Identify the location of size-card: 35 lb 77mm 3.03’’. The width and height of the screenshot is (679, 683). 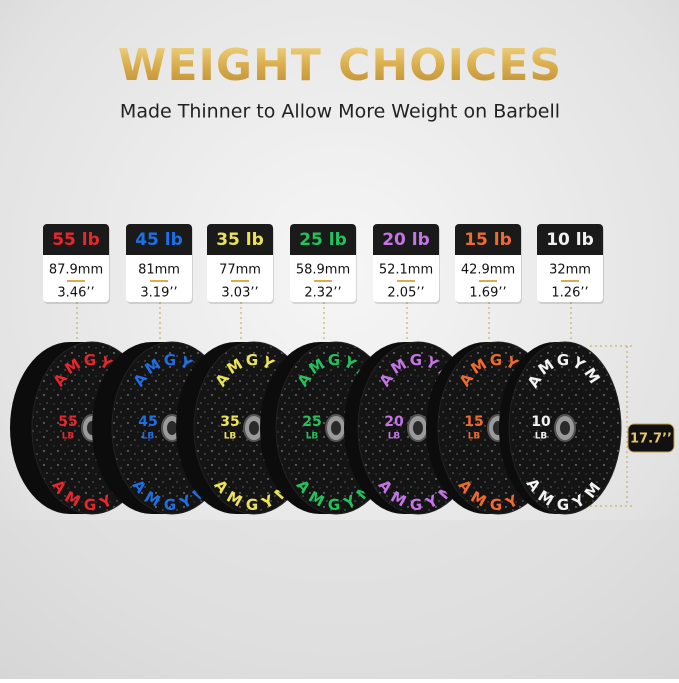
(240, 264).